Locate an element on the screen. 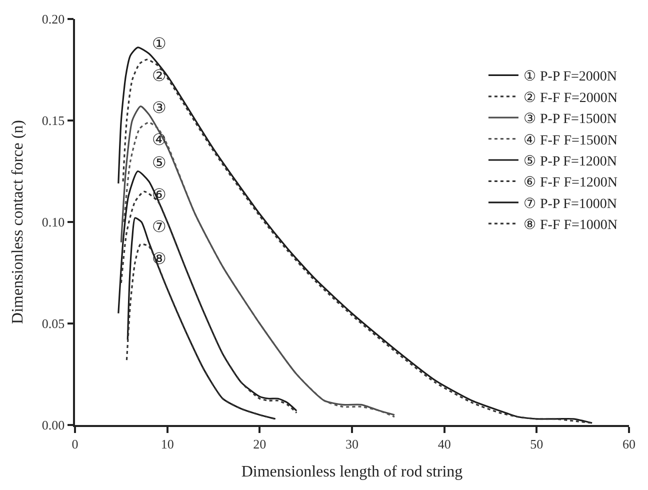 Image resolution: width=648 pixels, height=490 pixels. y-tick-label: 0.00 is located at coordinates (53, 425).